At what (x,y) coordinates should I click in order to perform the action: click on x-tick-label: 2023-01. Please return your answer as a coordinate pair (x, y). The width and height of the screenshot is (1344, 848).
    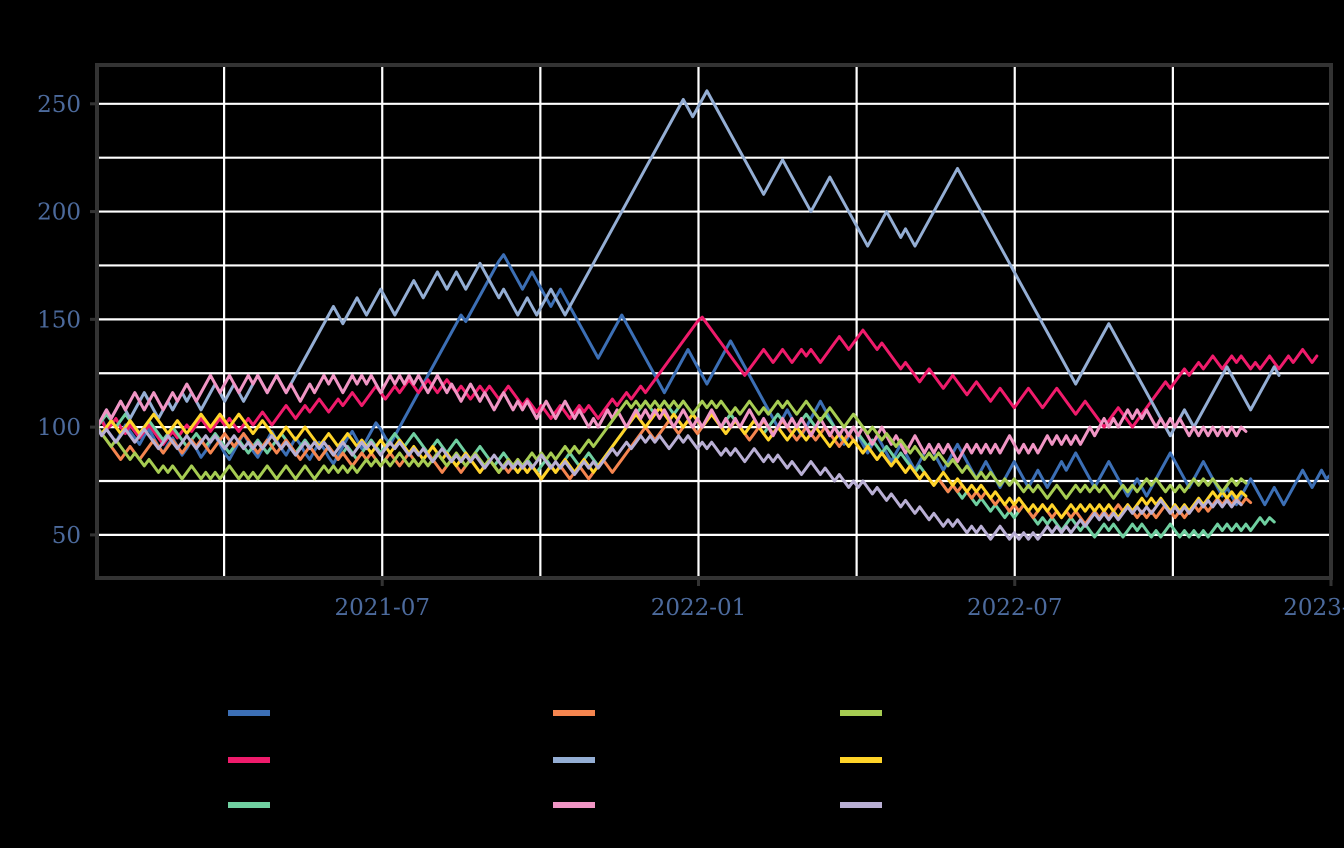
    Looking at the image, I should click on (1313, 608).